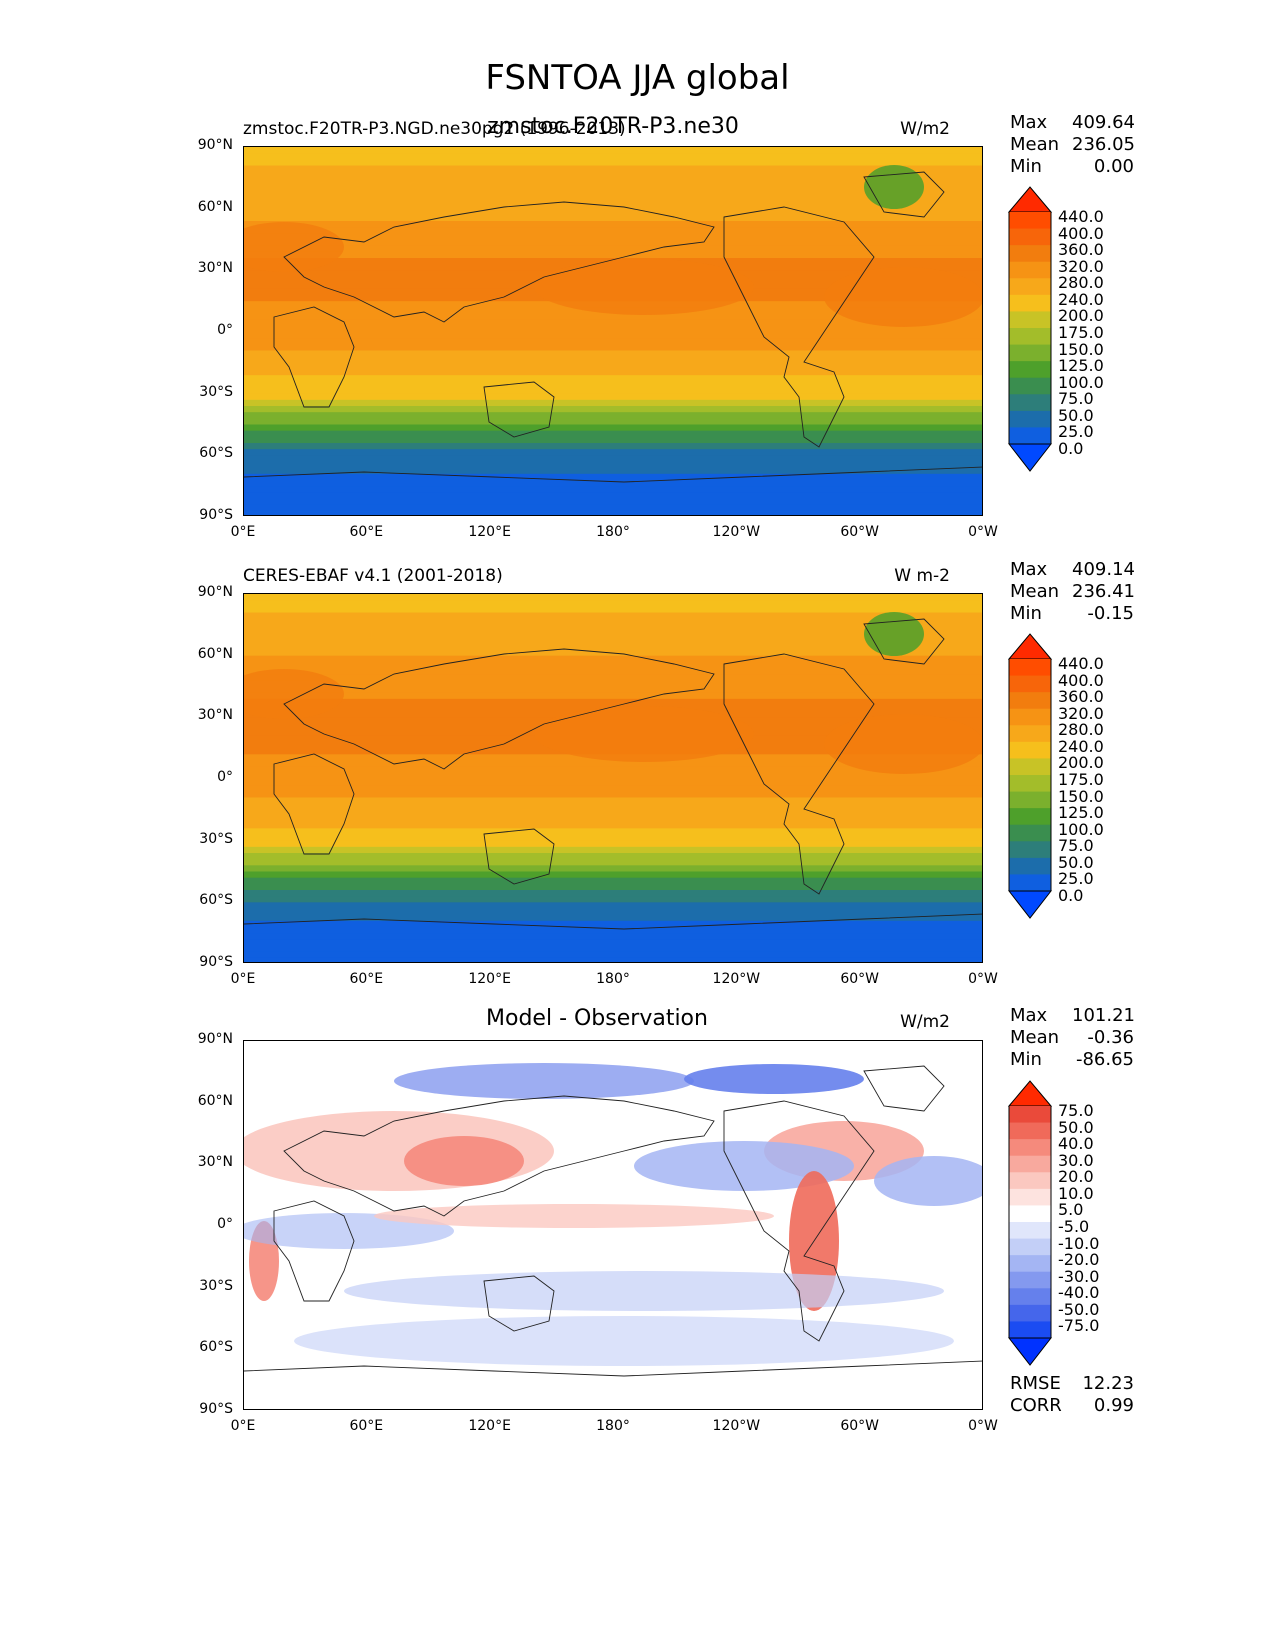  What do you see at coordinates (597, 1018) in the screenshot?
I see `panel-center-title: Model - Observation` at bounding box center [597, 1018].